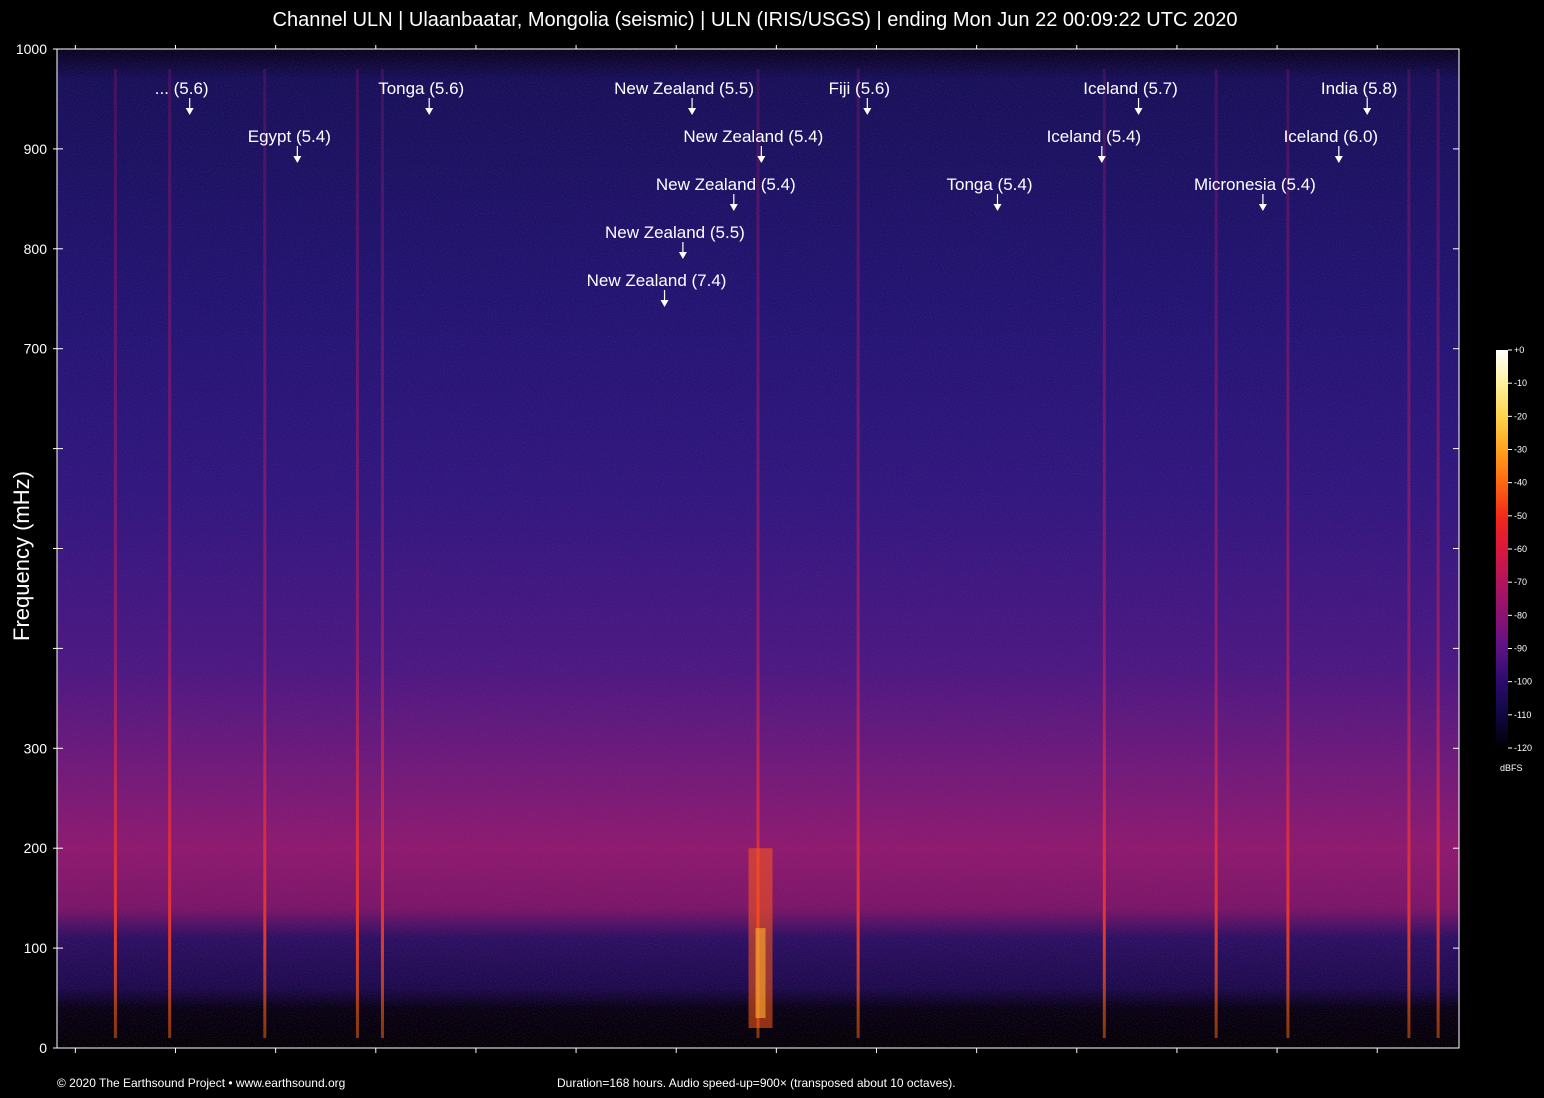  What do you see at coordinates (31, 49) in the screenshot?
I see `y-tick-label: 1000` at bounding box center [31, 49].